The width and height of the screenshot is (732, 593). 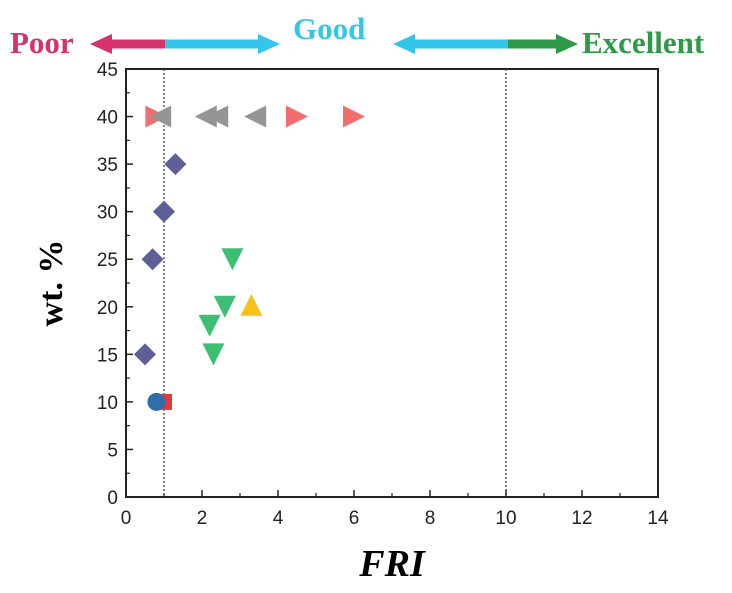 I want to click on x-tick-label: 2, so click(x=202, y=518).